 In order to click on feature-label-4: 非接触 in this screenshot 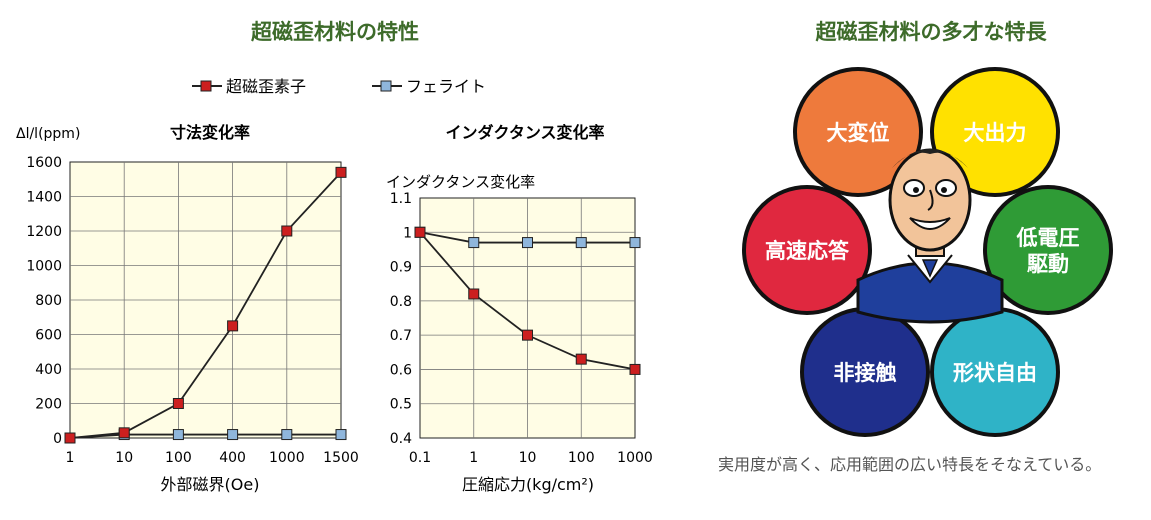, I will do `click(865, 373)`.